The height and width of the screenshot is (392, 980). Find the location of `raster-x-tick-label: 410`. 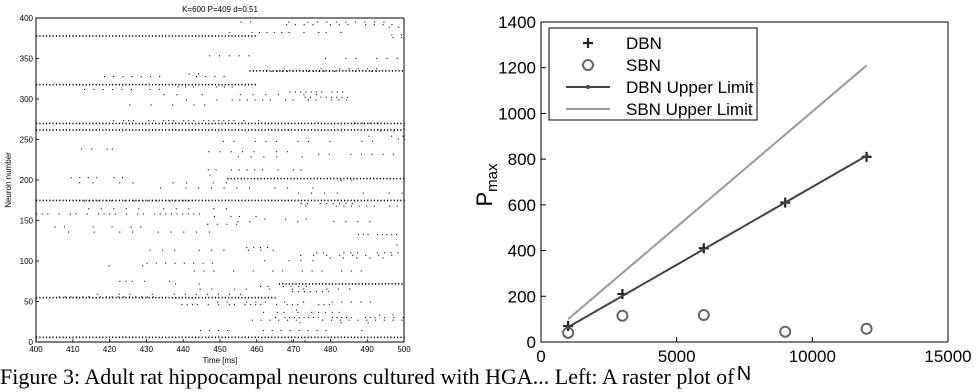

raster-x-tick-label: 410 is located at coordinates (73, 349).